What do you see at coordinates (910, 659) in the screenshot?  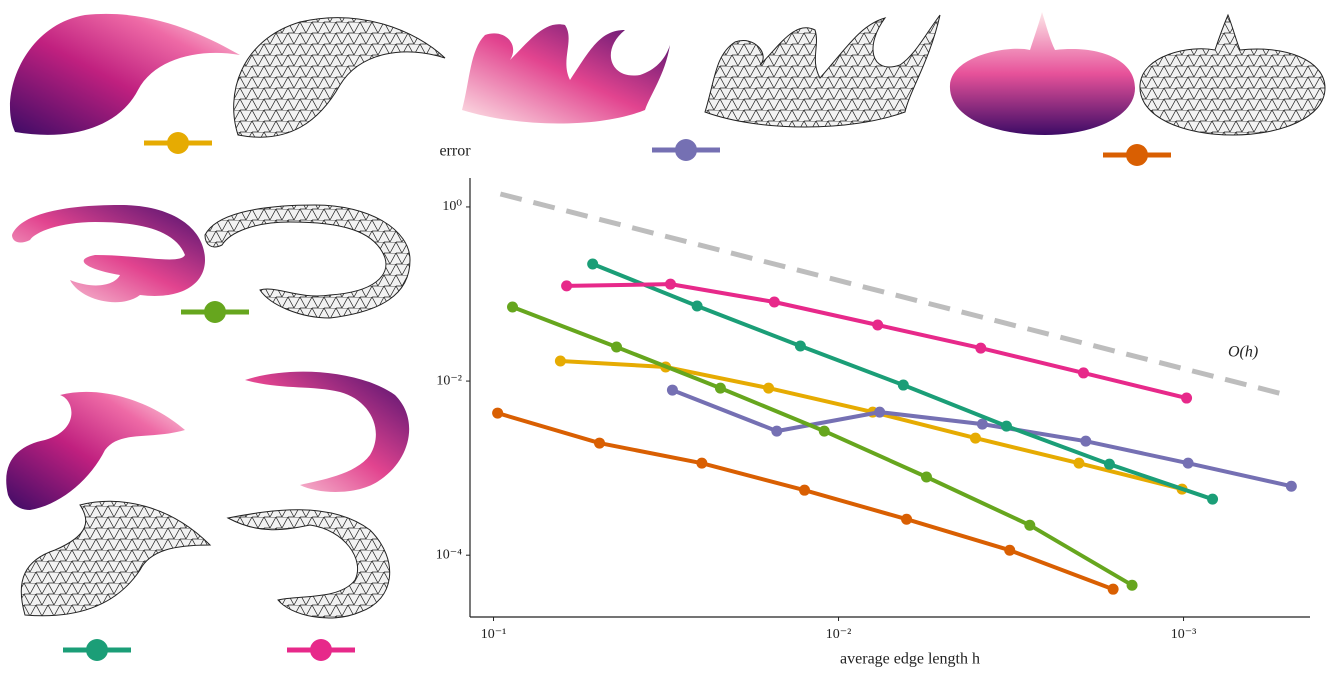 I see `x-axis-label: average edge length h` at bounding box center [910, 659].